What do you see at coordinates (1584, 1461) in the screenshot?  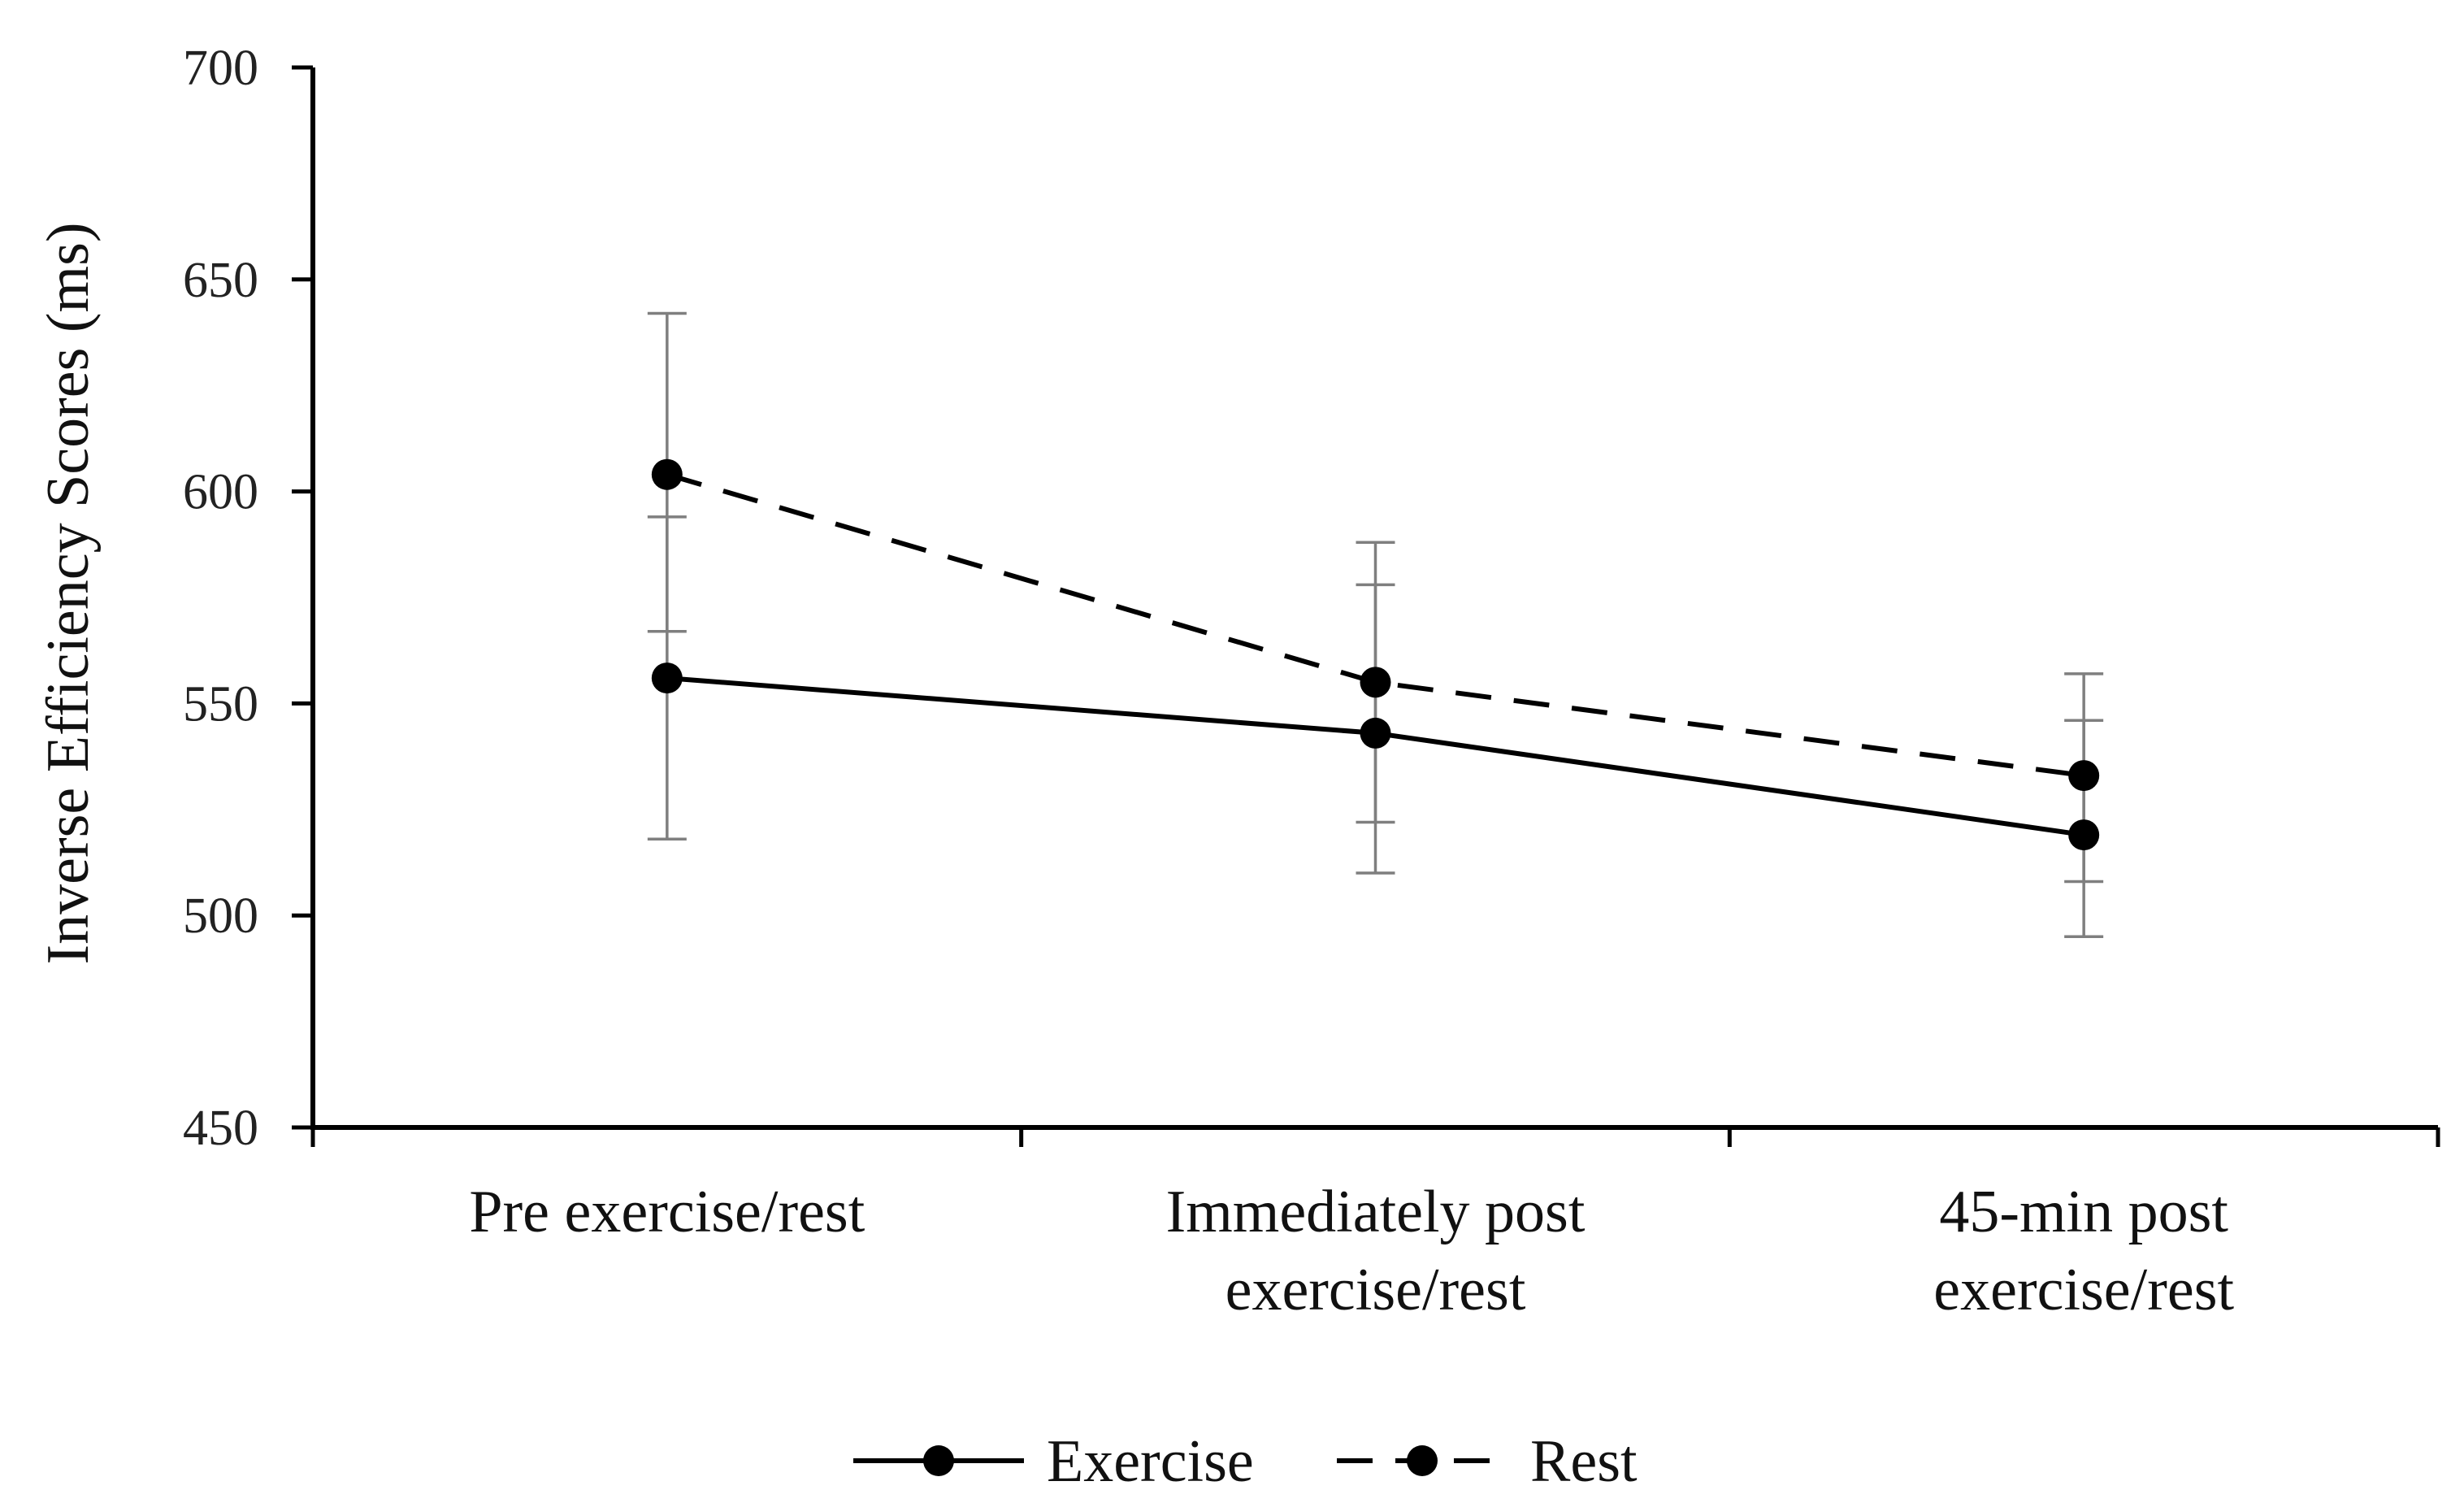 I see `legend-label: Rest` at bounding box center [1584, 1461].